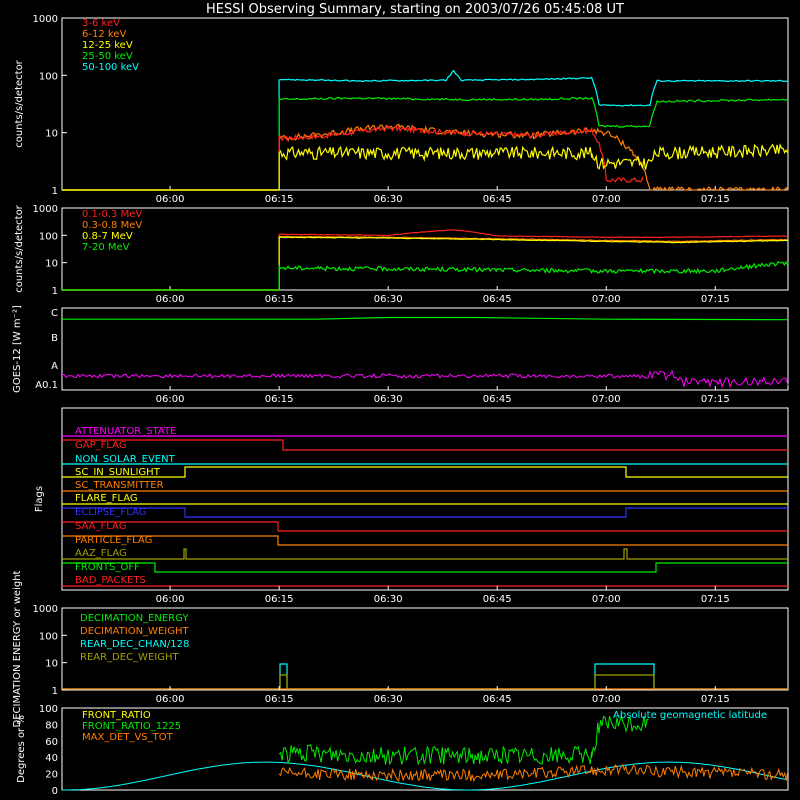 Image resolution: width=800 pixels, height=800 pixels. Describe the element at coordinates (425, 445) in the screenshot. I see `gap-flag-line` at that location.